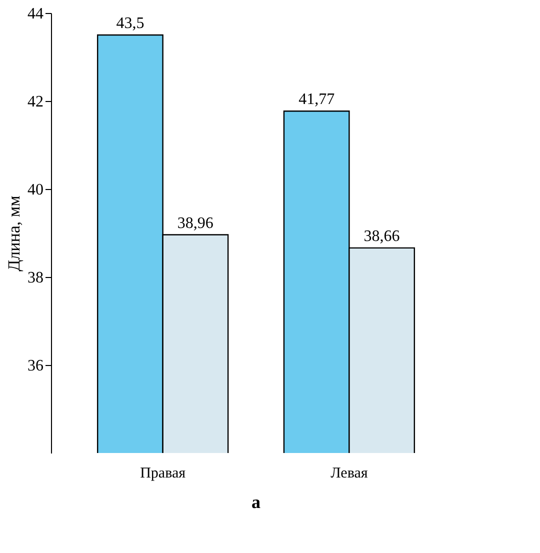 The height and width of the screenshot is (553, 540). What do you see at coordinates (316, 99) in the screenshot?
I see `data-label: 41,77` at bounding box center [316, 99].